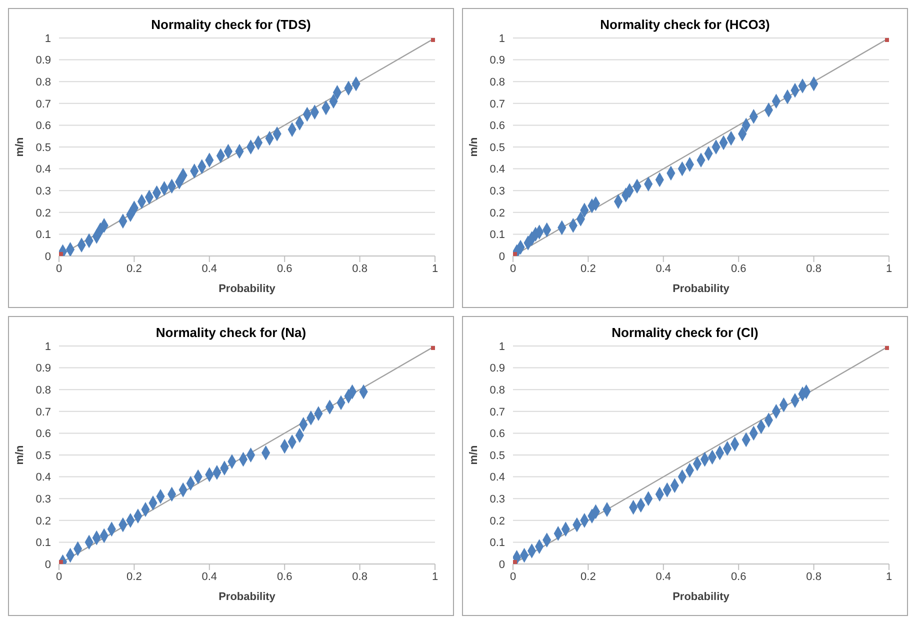 The image size is (916, 618). Describe the element at coordinates (231, 332) in the screenshot. I see `chart-title: Normality check for (Na)` at that location.